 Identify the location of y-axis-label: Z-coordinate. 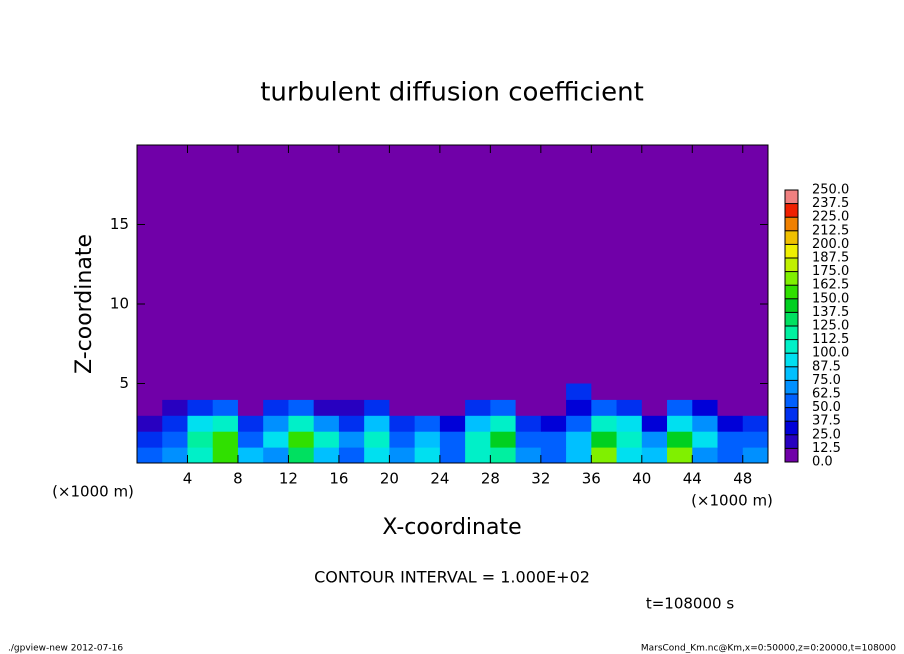
(84, 304).